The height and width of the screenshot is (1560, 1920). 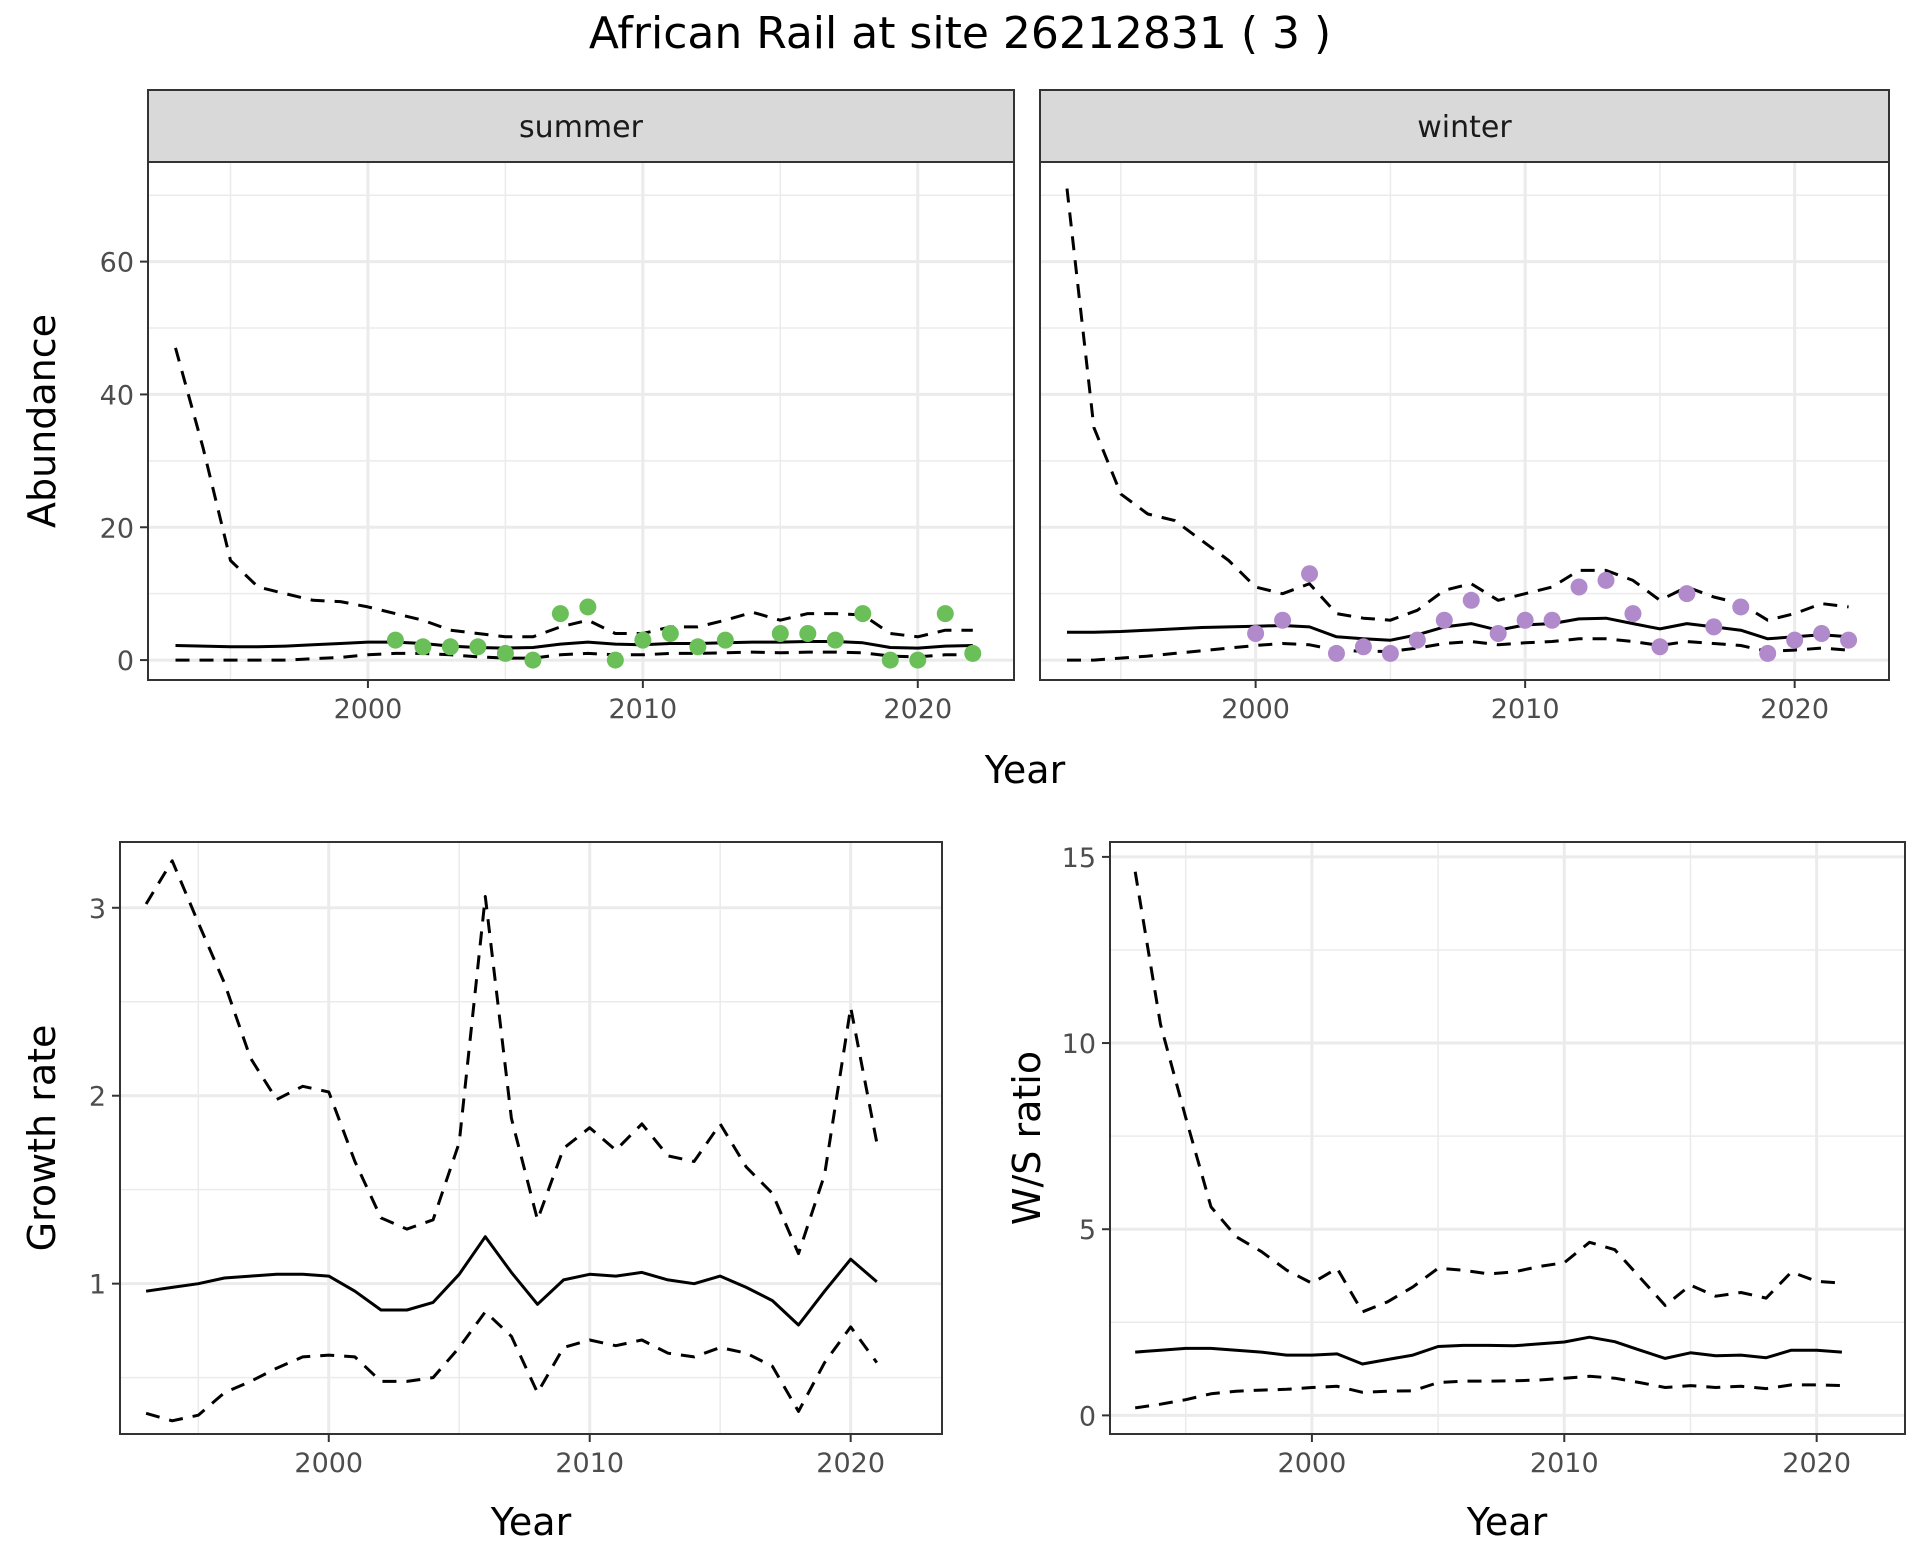 I want to click on y-axis-title-abundance: Abundance, so click(x=42, y=421).